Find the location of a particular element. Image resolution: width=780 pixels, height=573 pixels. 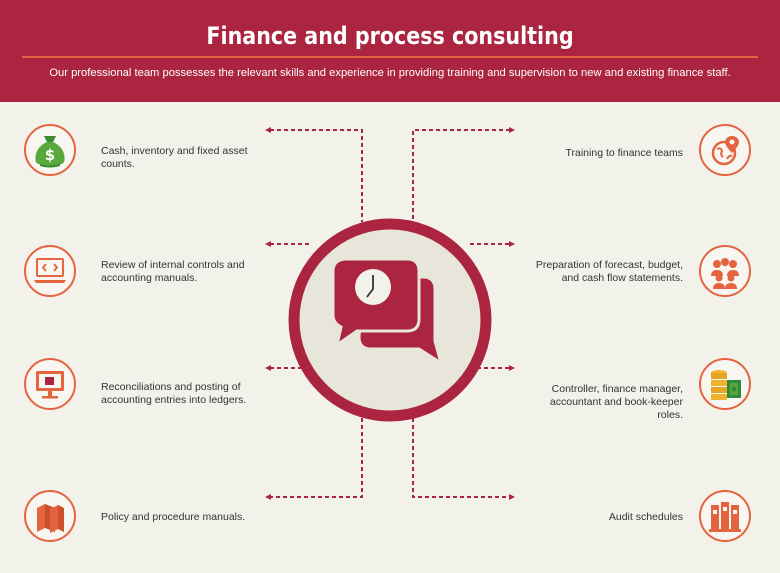

page-title: Finance and process consulting is located at coordinates (390, 36).